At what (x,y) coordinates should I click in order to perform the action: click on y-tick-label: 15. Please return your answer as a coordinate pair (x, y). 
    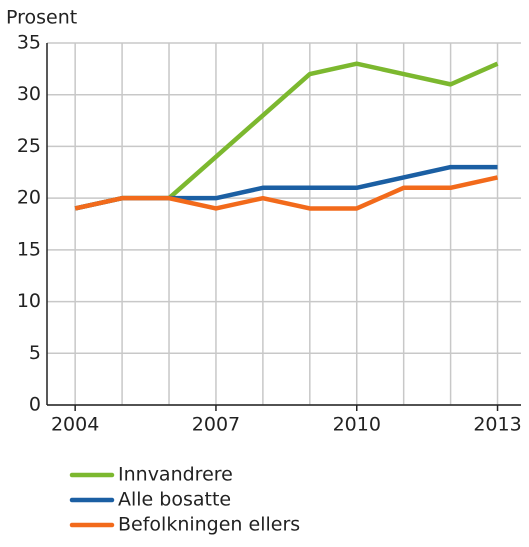
    Looking at the image, I should click on (29, 249).